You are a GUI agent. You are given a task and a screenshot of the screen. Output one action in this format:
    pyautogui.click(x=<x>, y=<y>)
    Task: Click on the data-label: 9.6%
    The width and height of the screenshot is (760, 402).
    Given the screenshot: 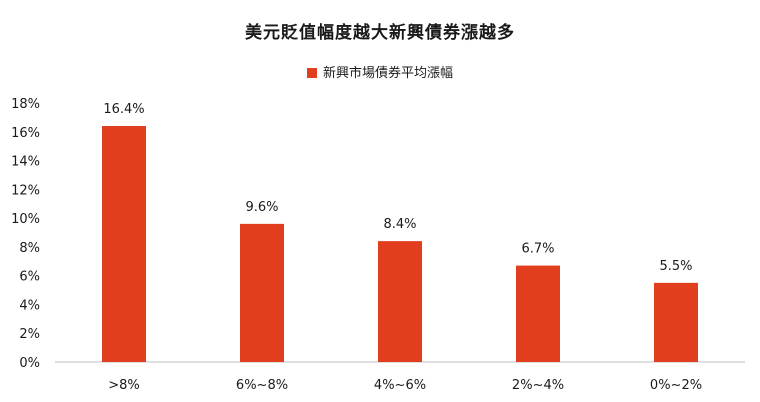 What is the action you would take?
    pyautogui.click(x=261, y=207)
    